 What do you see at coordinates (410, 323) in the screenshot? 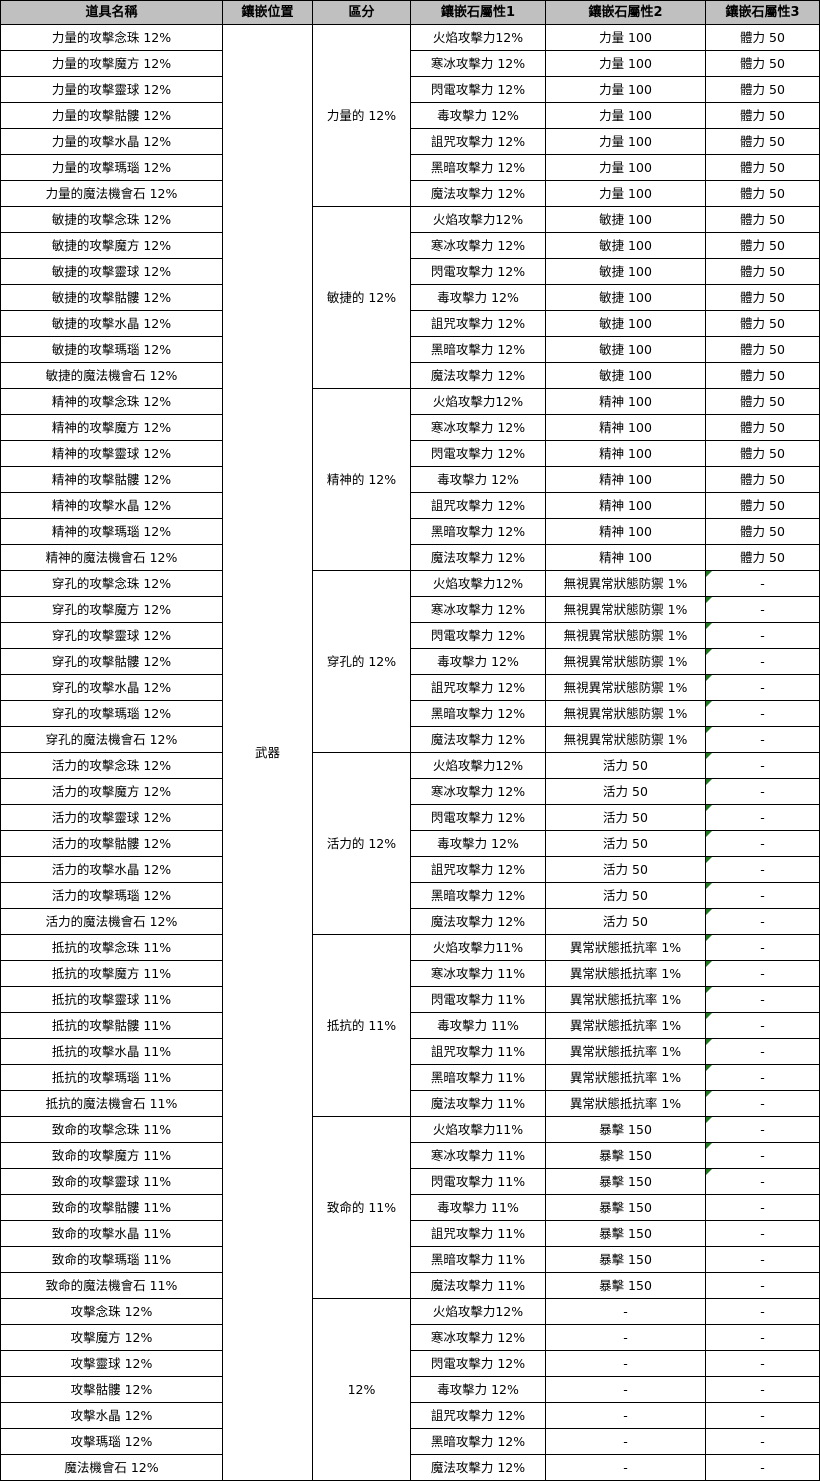
I see `table-row: 敏捷的攻擊水晶 12% 詛咒攻擊力 12% 敏捷 100 體力 50` at bounding box center [410, 323].